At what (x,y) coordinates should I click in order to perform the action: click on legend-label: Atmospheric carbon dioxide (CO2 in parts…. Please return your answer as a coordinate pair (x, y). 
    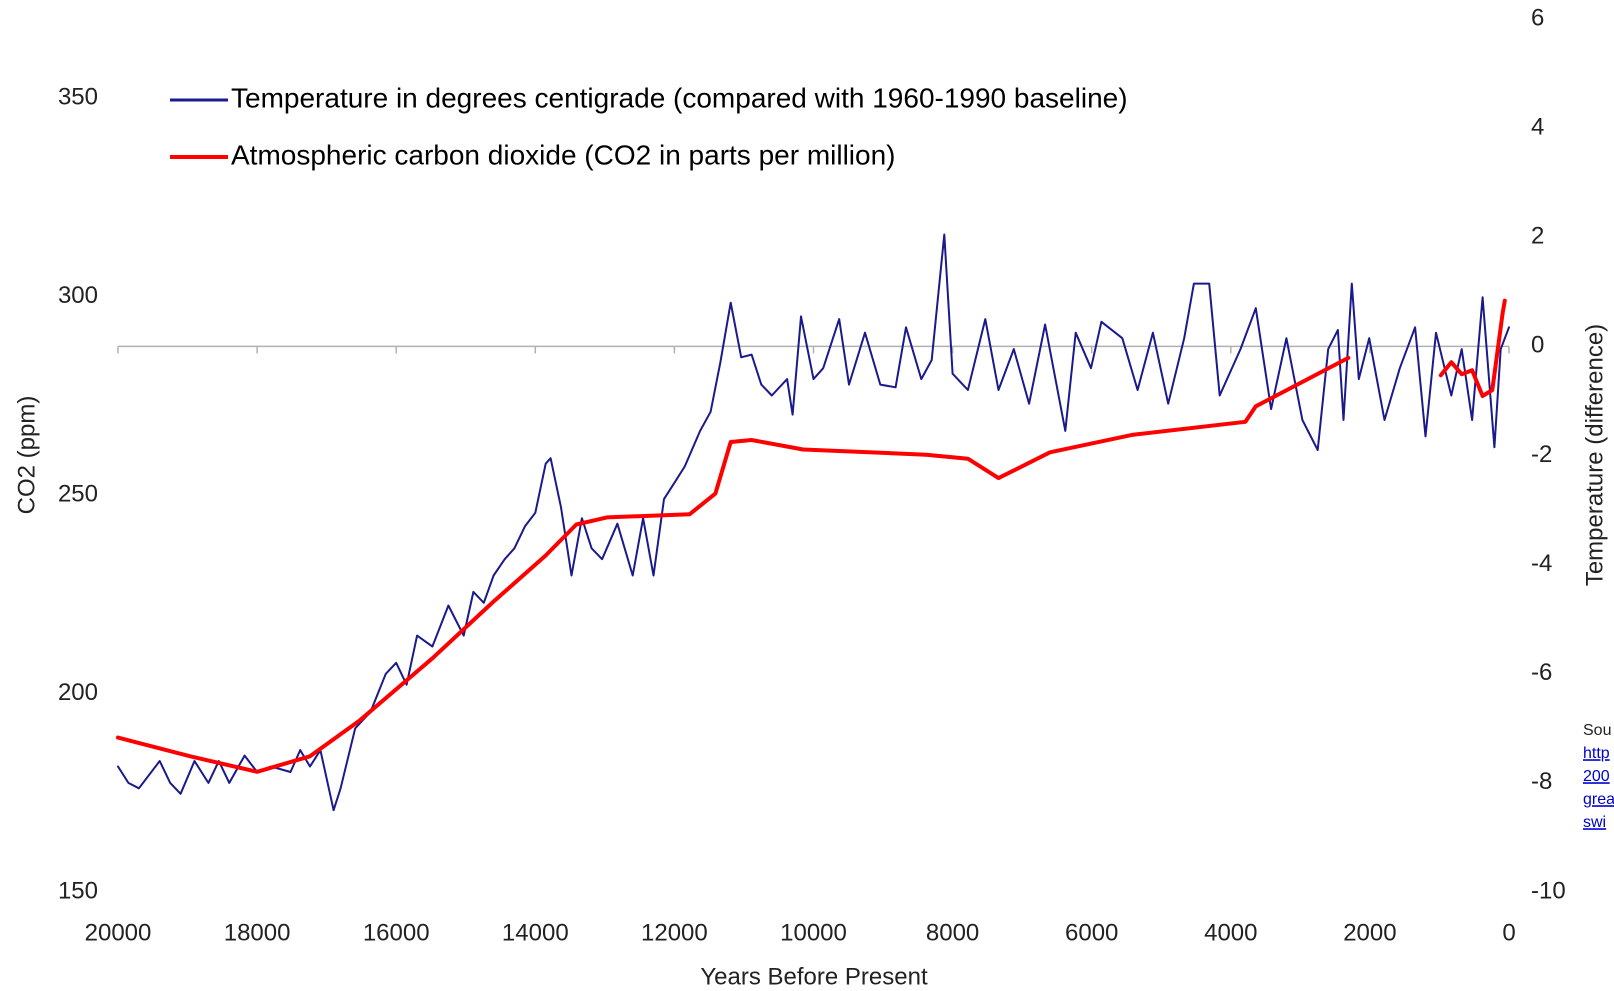
    Looking at the image, I should click on (563, 154).